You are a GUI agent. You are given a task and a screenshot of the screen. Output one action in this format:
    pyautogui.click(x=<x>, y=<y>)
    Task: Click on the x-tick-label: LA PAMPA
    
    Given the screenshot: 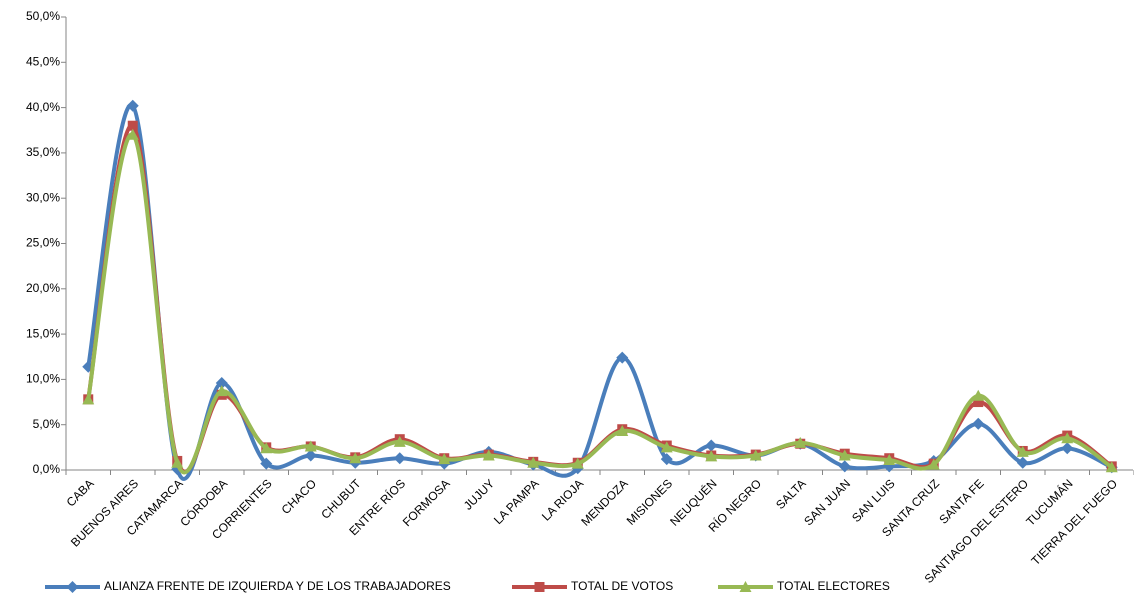 What is the action you would take?
    pyautogui.click(x=516, y=501)
    